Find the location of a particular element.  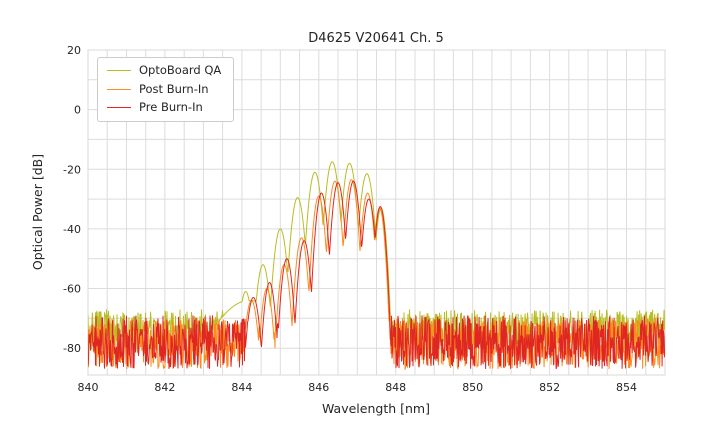

legend-label: Post Burn-In is located at coordinates (174, 88).